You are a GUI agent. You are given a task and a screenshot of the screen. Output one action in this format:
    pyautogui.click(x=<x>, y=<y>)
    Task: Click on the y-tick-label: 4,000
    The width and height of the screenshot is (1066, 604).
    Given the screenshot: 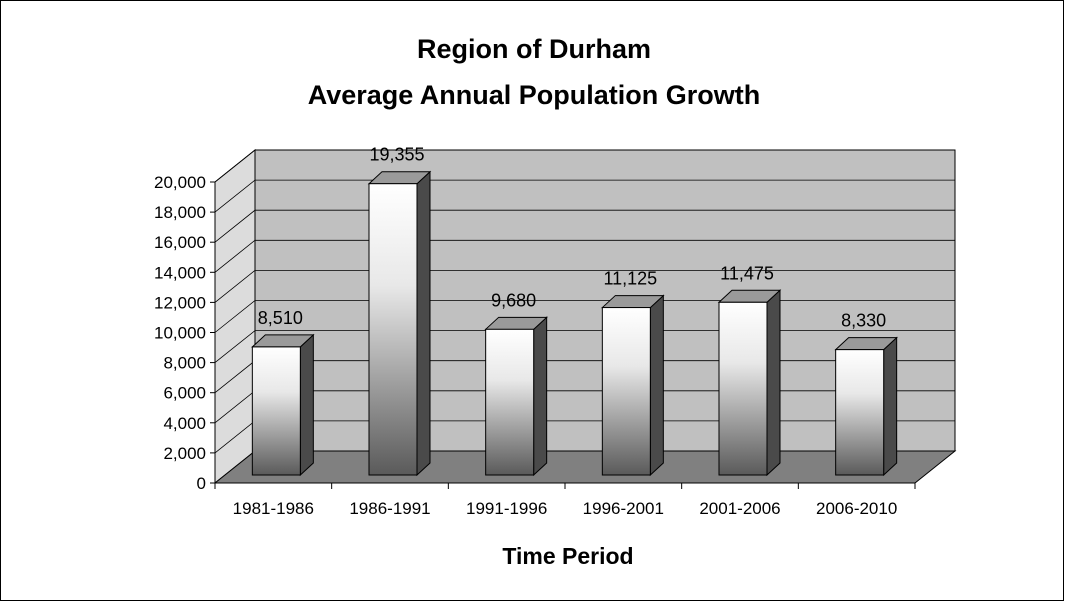 What is the action you would take?
    pyautogui.click(x=184, y=423)
    